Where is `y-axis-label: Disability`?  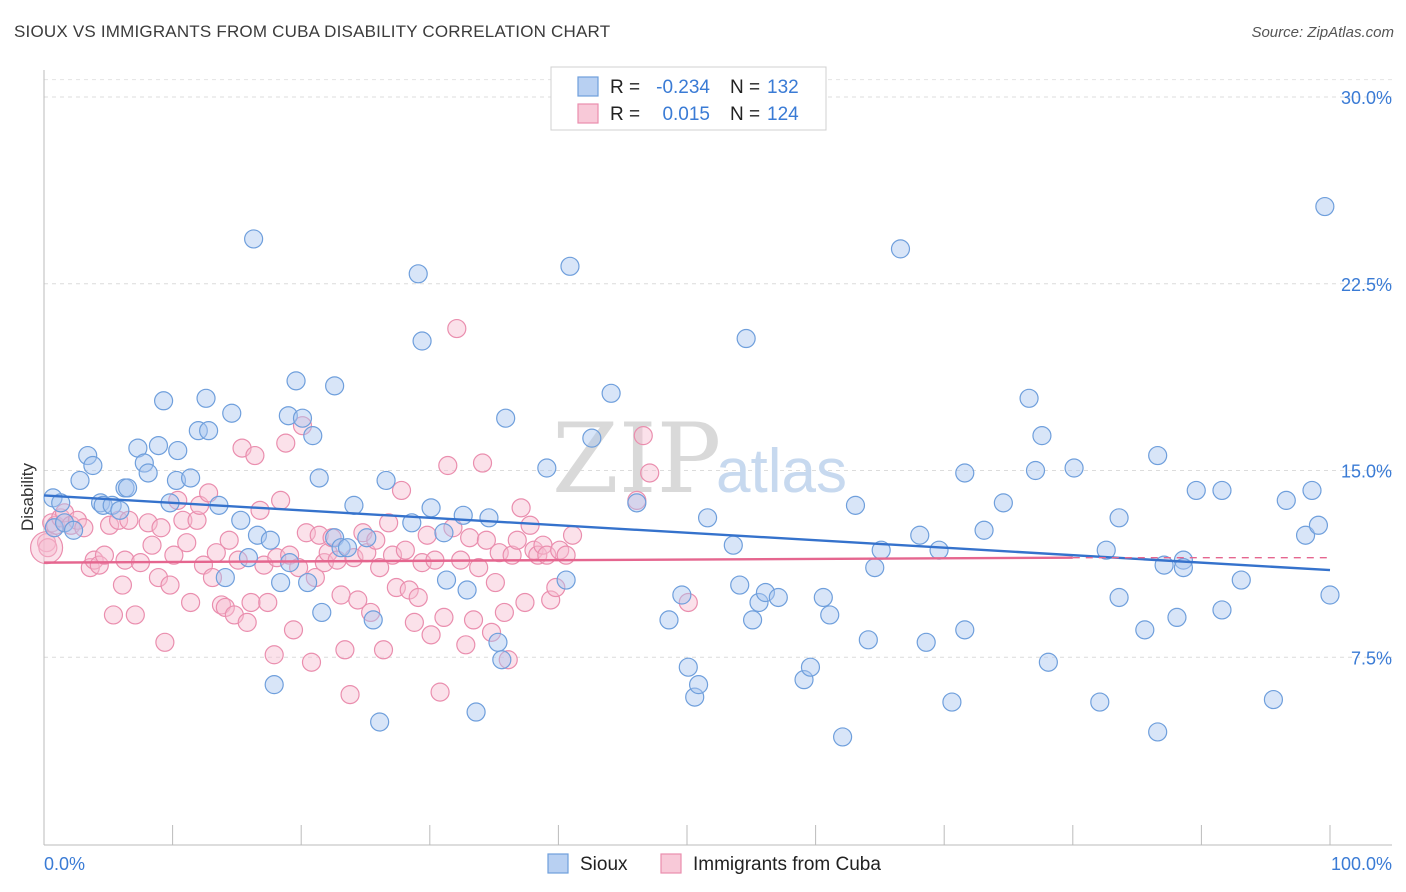
y-axis-label: Disability is located at coordinates (27, 496).